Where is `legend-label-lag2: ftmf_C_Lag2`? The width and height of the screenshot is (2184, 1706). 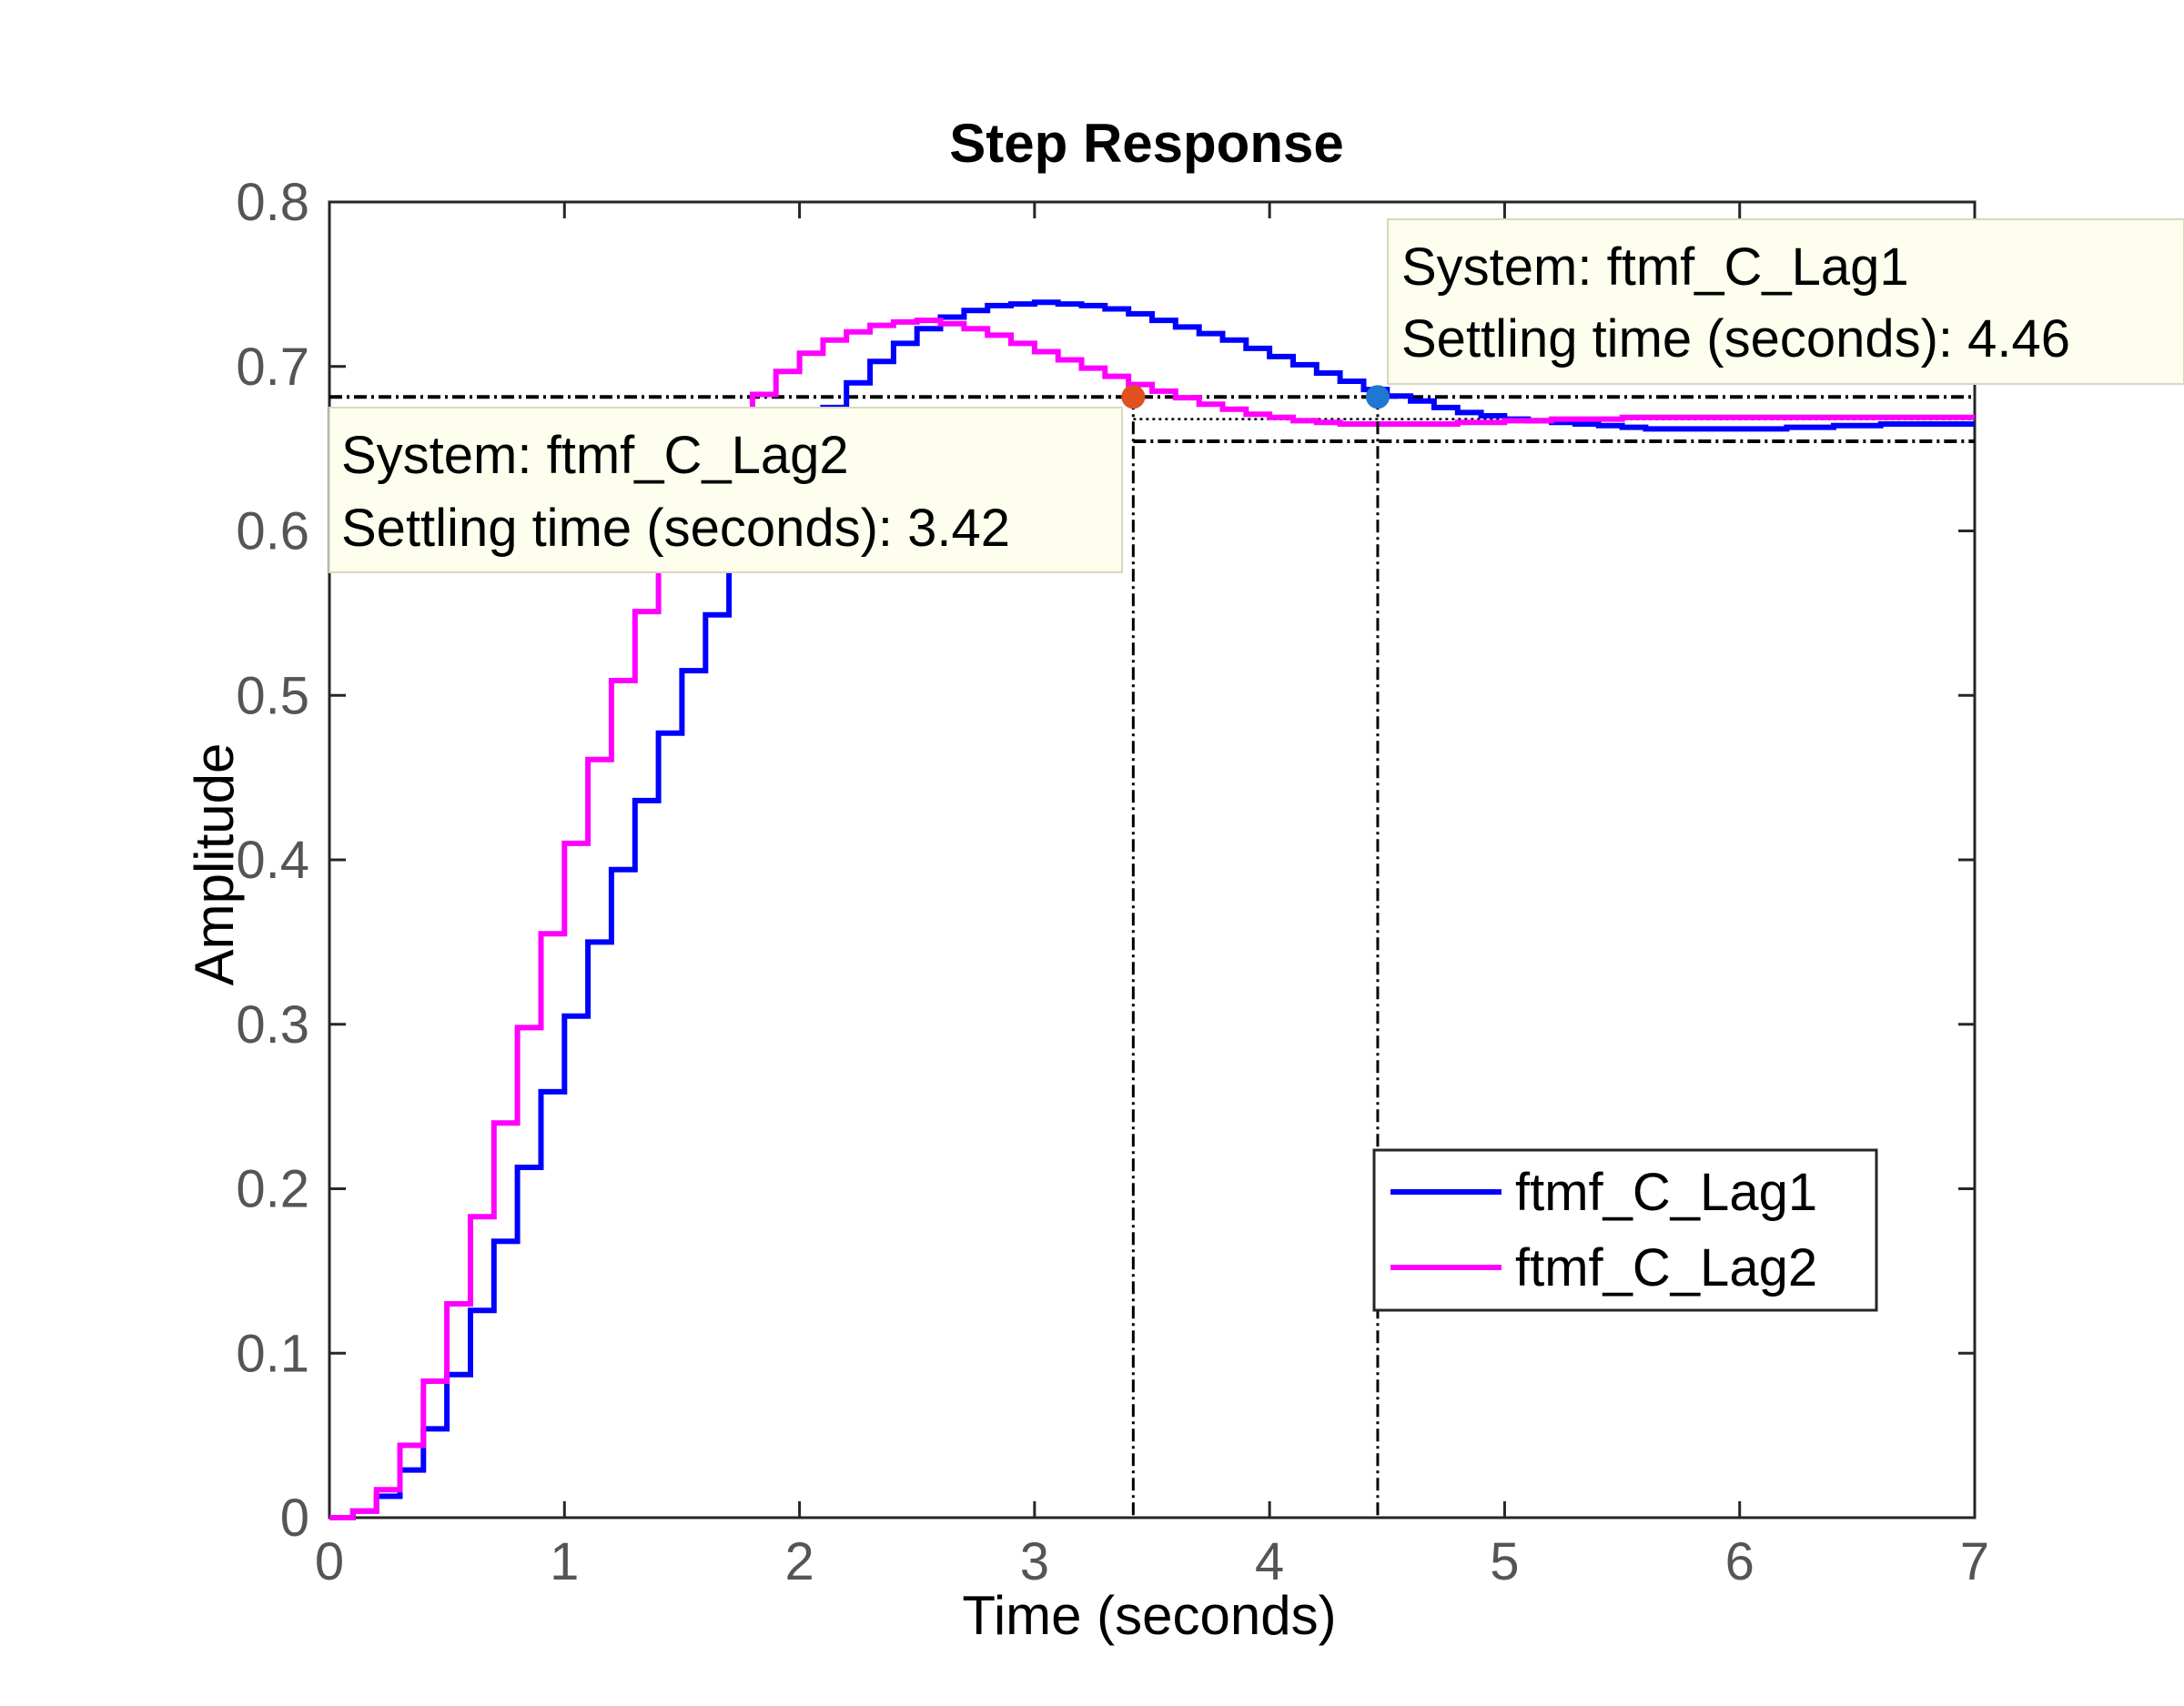 legend-label-lag2: ftmf_C_Lag2 is located at coordinates (1666, 1267).